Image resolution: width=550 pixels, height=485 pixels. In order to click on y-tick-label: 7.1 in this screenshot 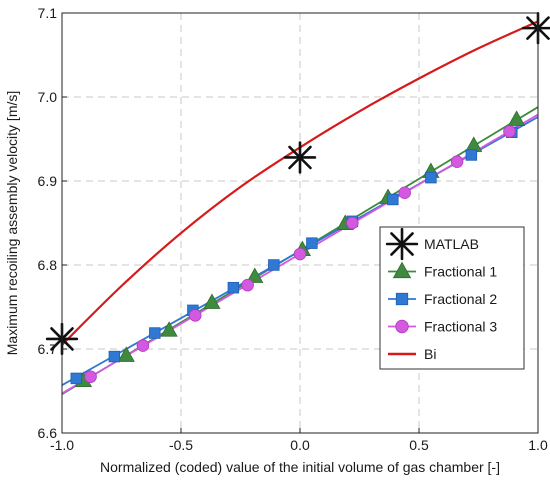, I will do `click(48, 13)`.